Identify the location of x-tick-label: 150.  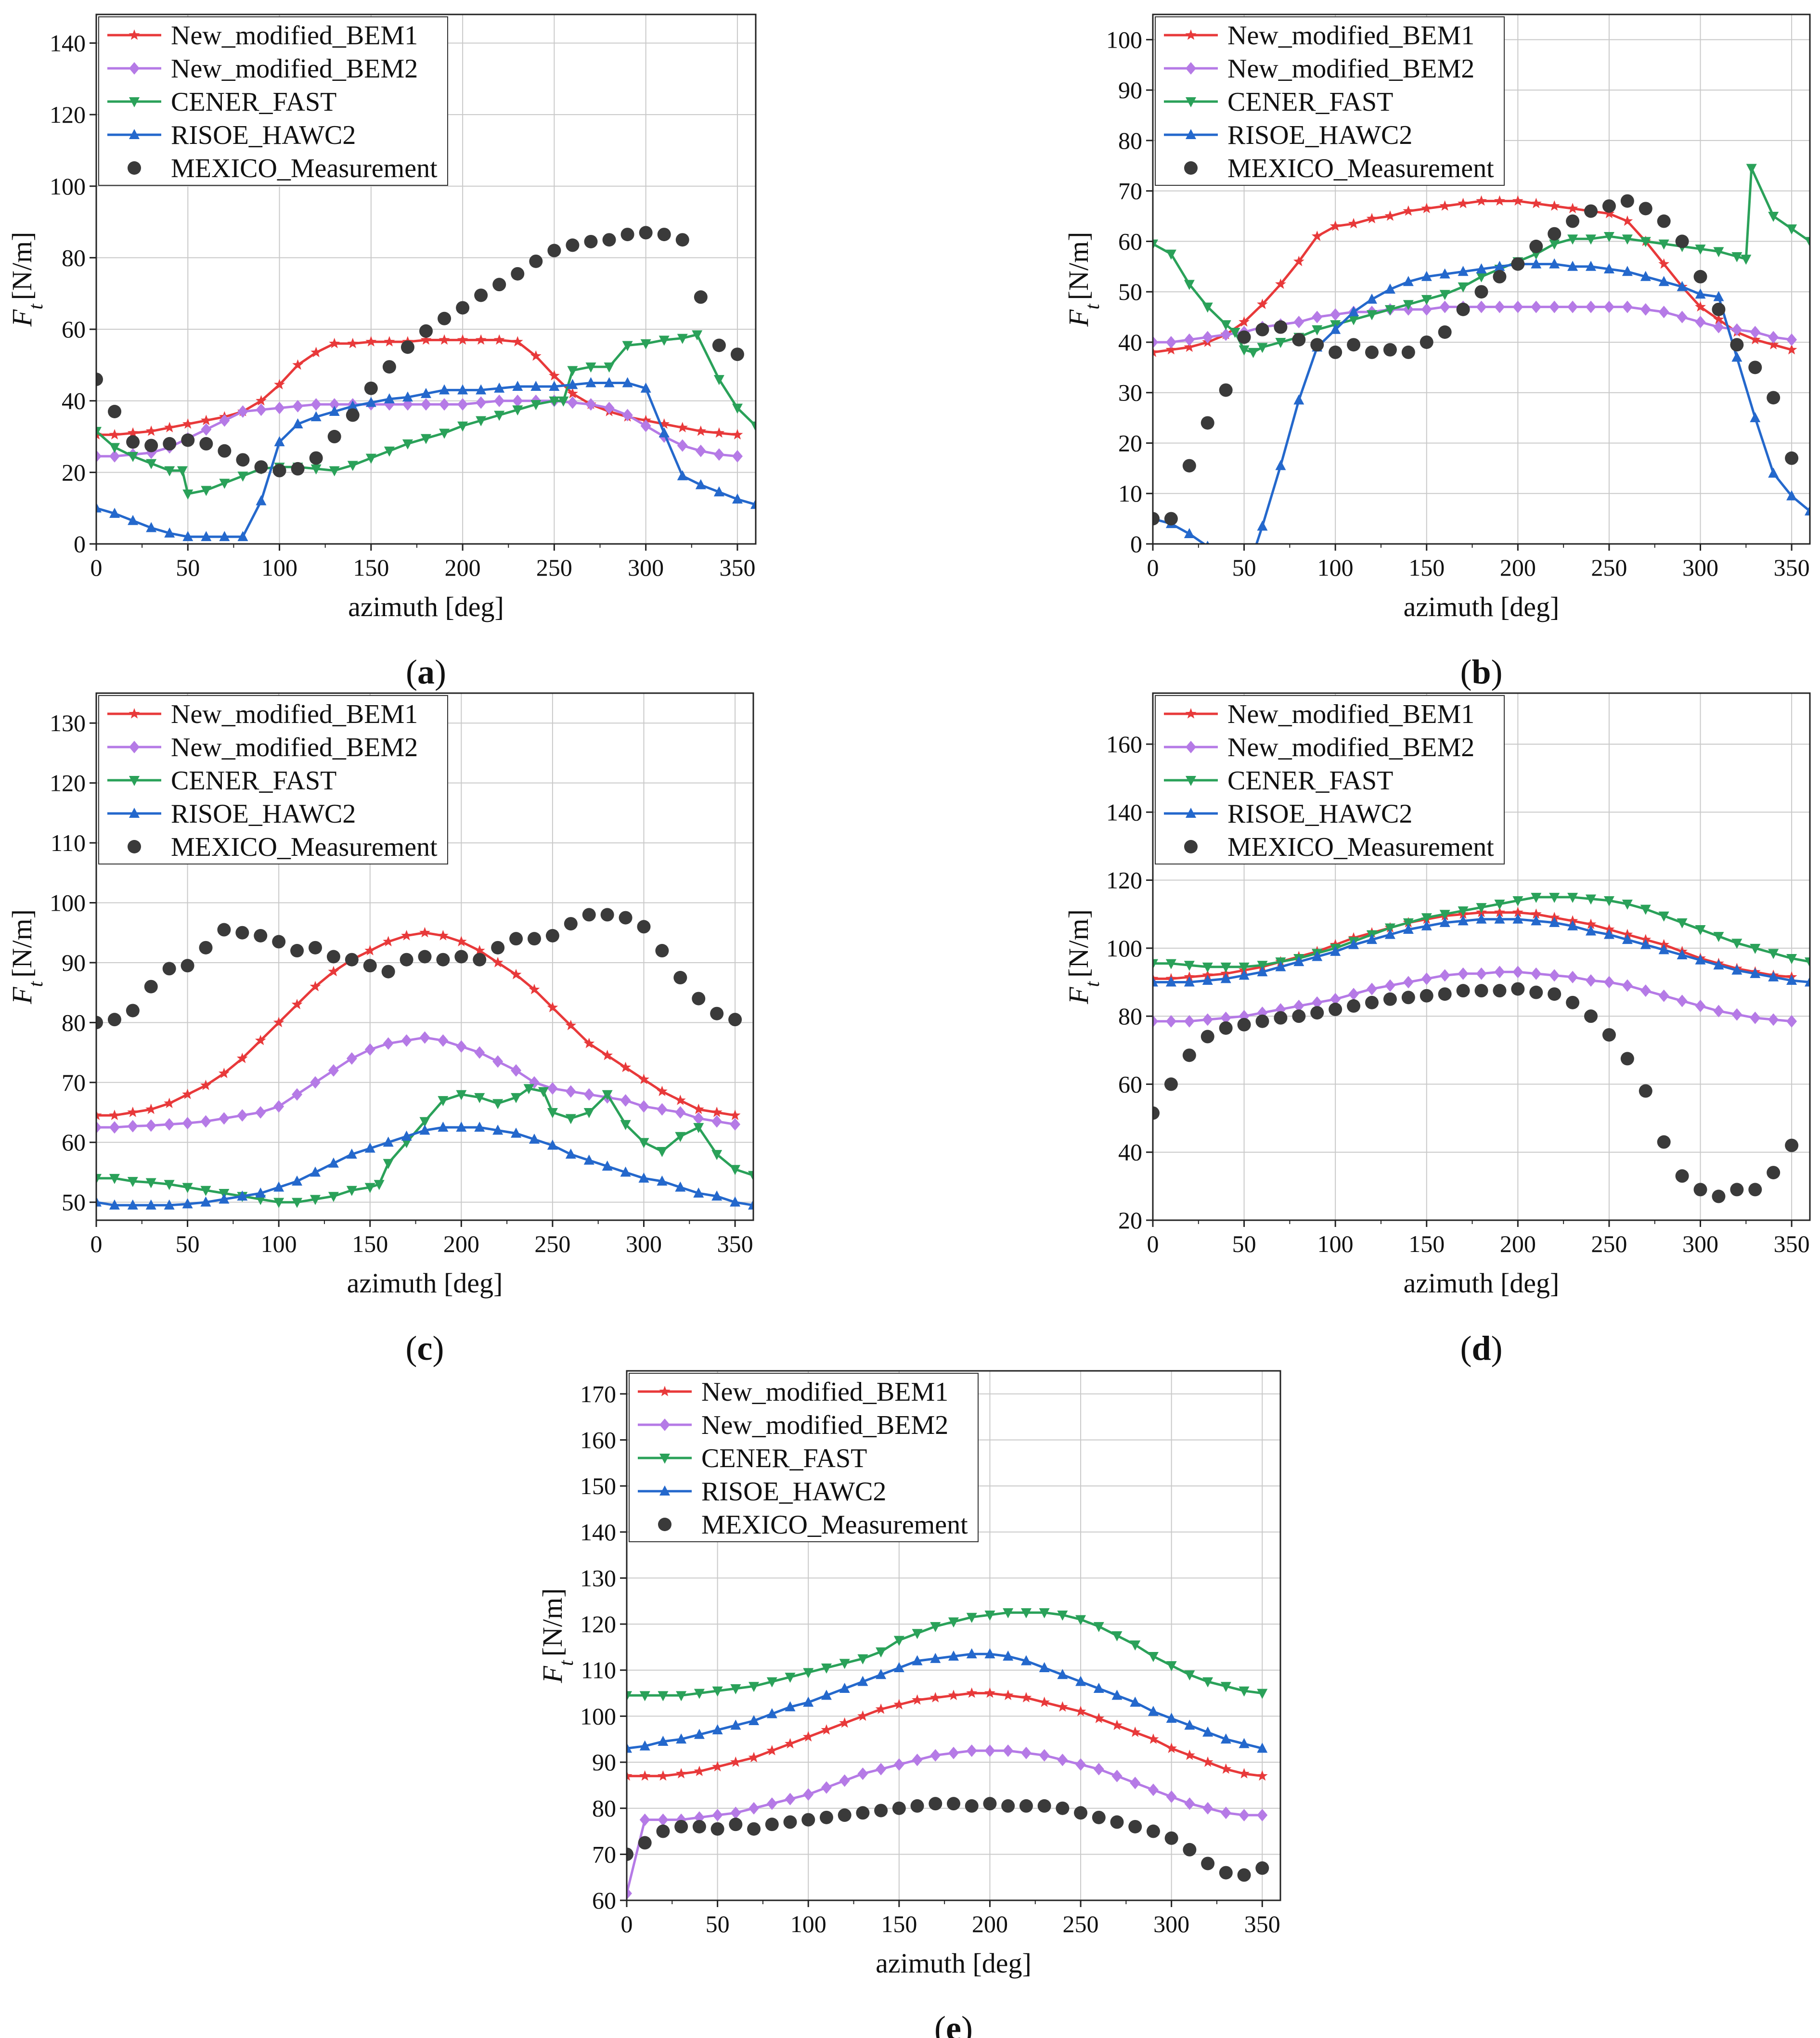
(1427, 567).